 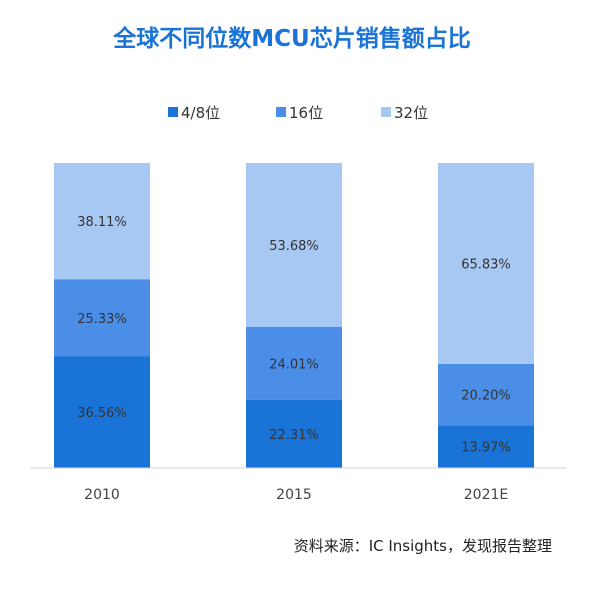 I want to click on chart-title: 全球不同位数MCU芯片销售额占比, so click(x=291, y=38).